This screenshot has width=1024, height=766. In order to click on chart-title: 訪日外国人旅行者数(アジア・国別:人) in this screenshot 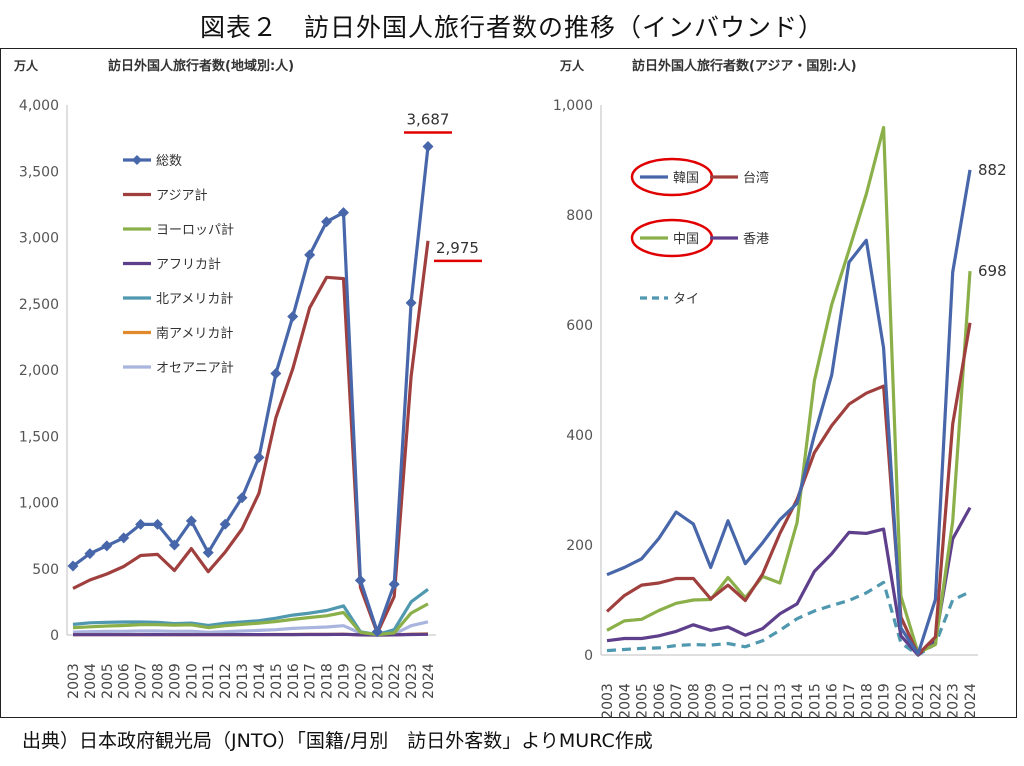, I will do `click(744, 66)`.